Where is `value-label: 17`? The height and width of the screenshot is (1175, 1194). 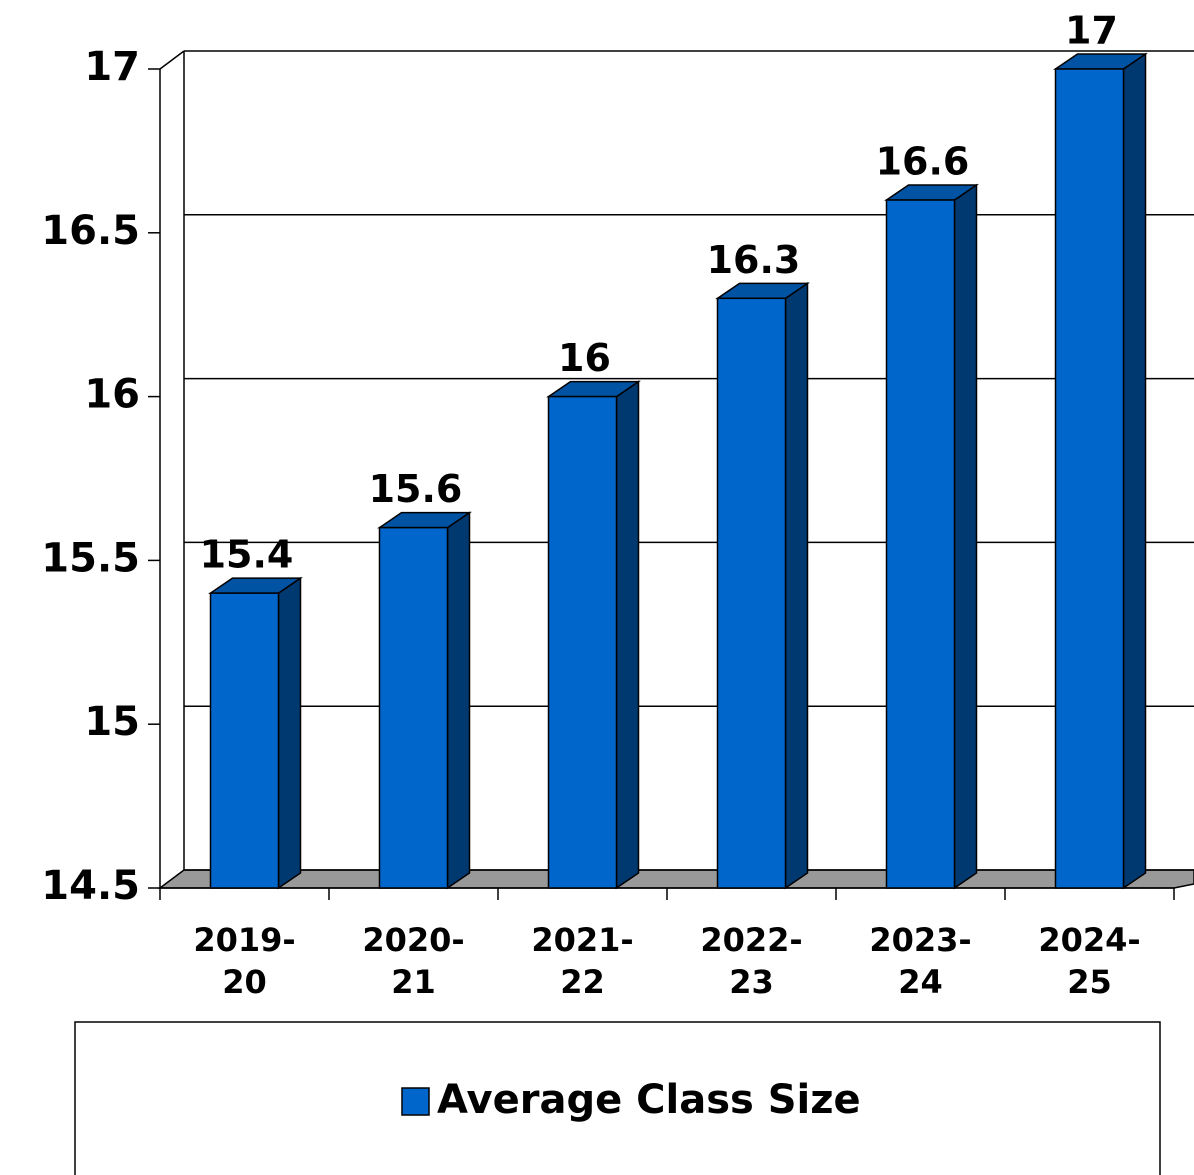
value-label: 17 is located at coordinates (1091, 31).